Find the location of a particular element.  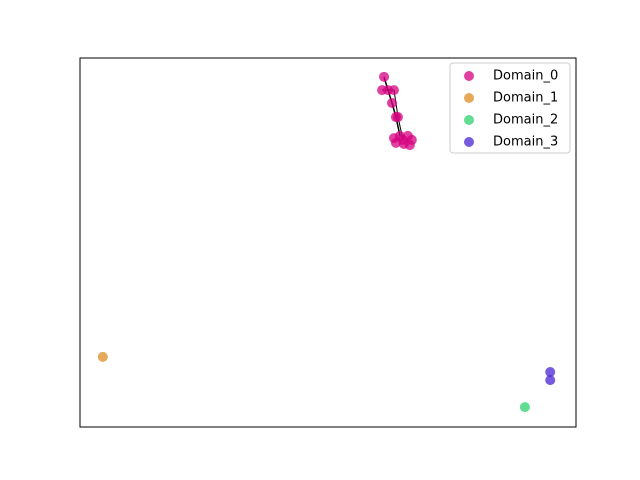

legend: Domain_0 Domain_1 Domain_2 Domain_3 is located at coordinates (510, 108).